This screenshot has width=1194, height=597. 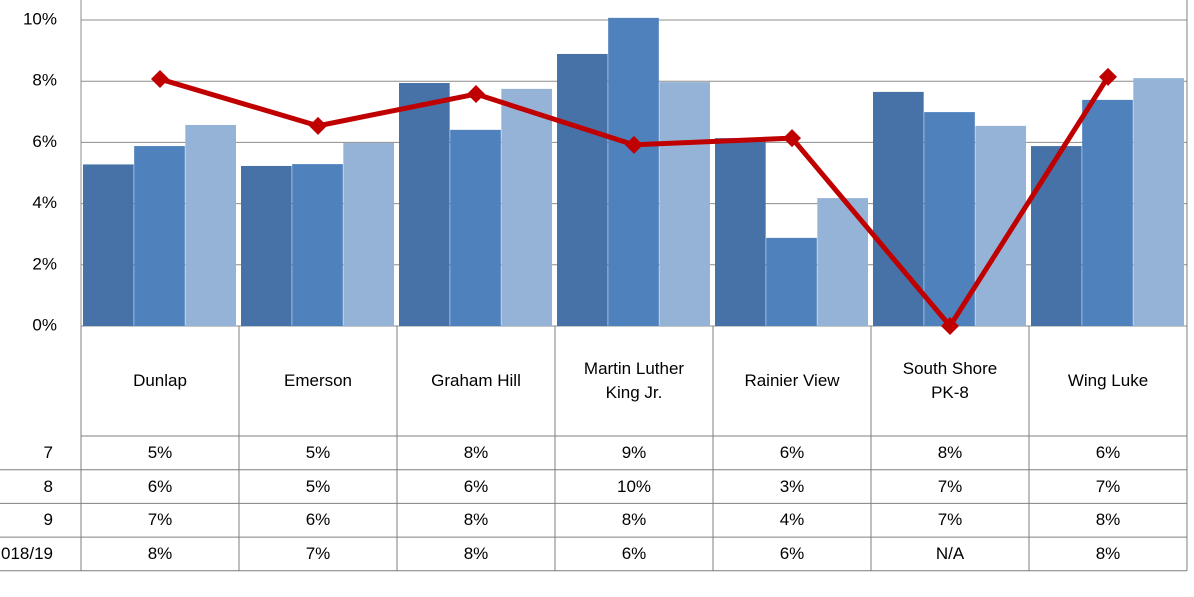 What do you see at coordinates (44, 202) in the screenshot?
I see `y-tick-label: 4%` at bounding box center [44, 202].